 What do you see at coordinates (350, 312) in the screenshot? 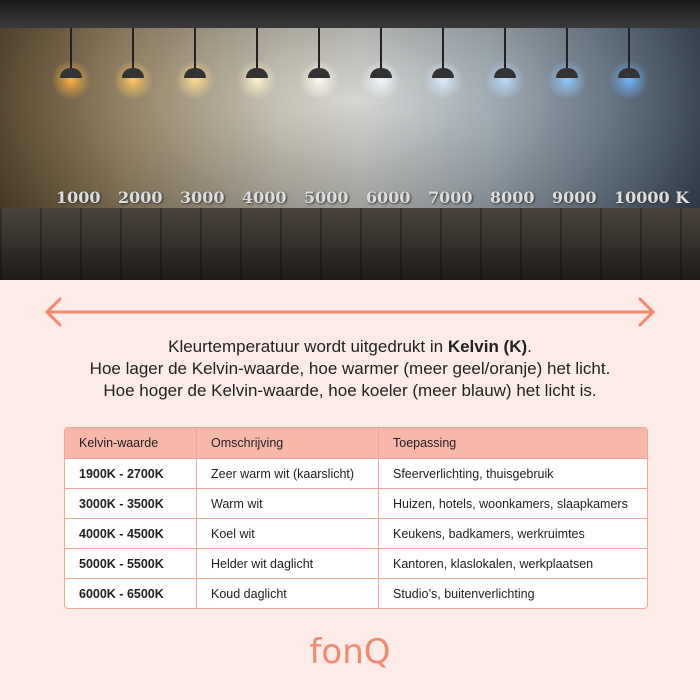
I see `double-arrow-icon` at bounding box center [350, 312].